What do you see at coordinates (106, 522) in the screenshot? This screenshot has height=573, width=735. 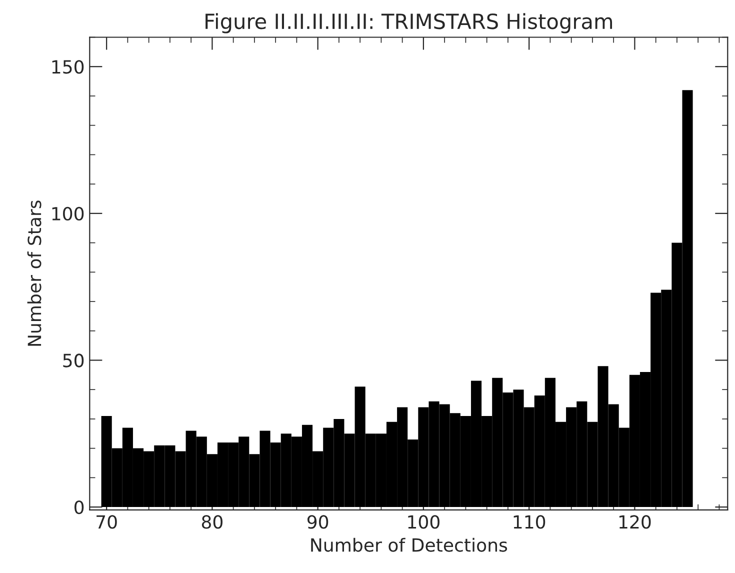 I see `x-tick-label: 70` at bounding box center [106, 522].